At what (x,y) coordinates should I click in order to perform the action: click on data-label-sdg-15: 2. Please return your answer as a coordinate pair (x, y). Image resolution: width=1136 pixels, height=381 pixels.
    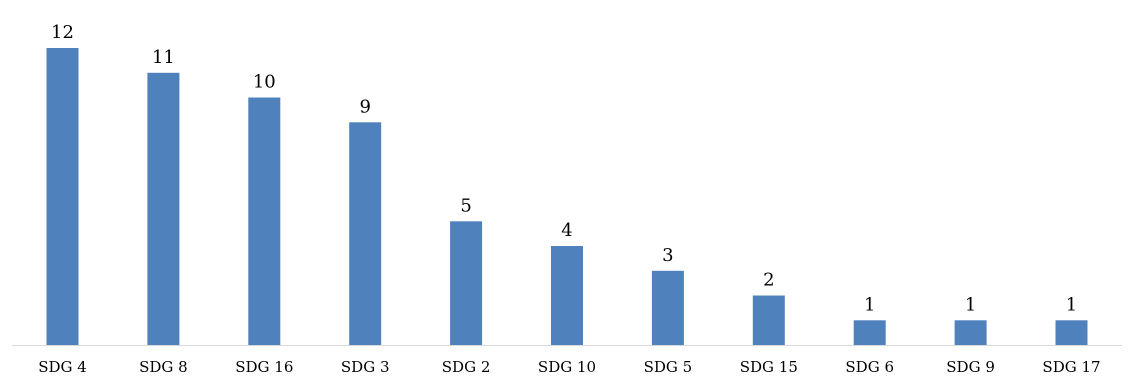
    Looking at the image, I should click on (768, 280).